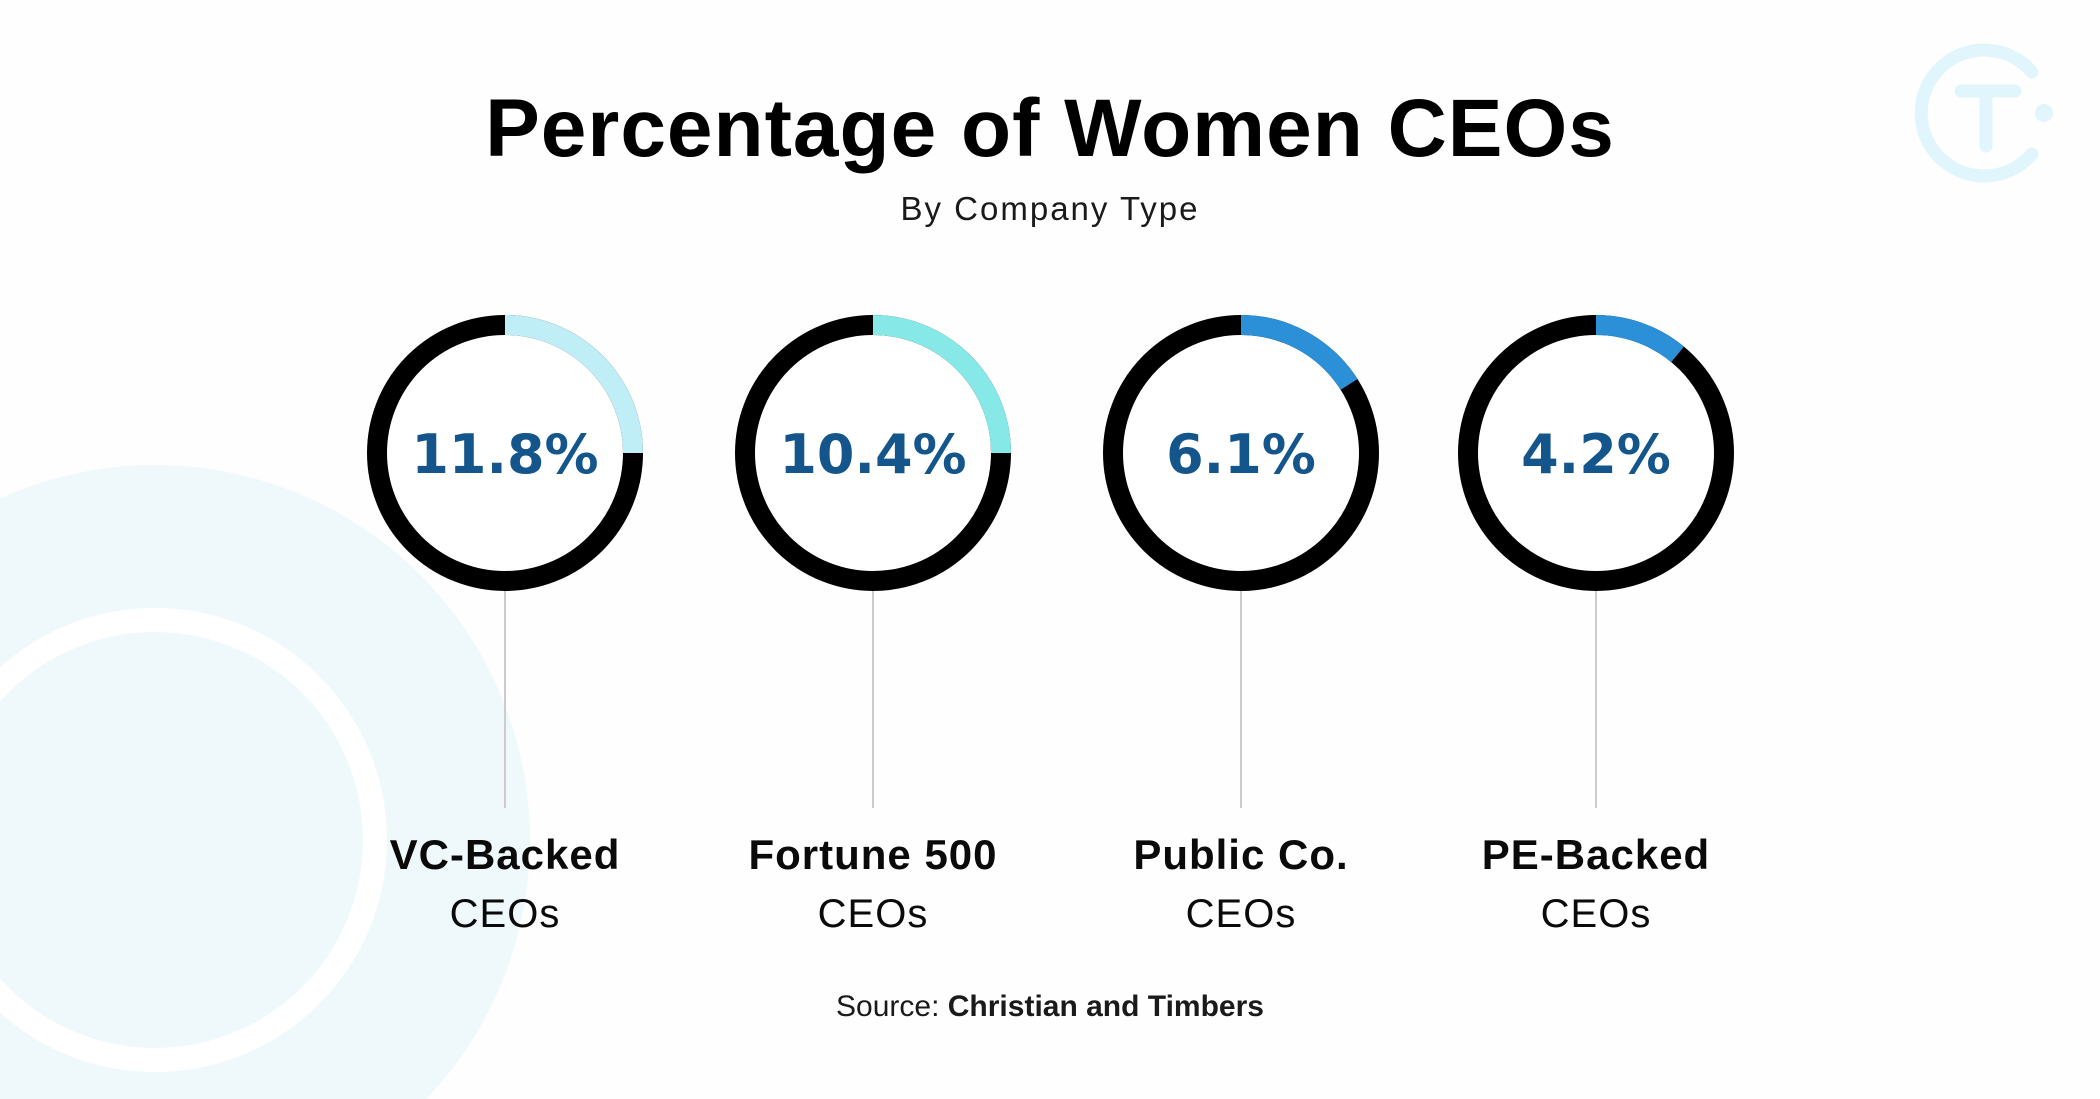  I want to click on chart-title: Percentage of Women CEOs, so click(1050, 128).